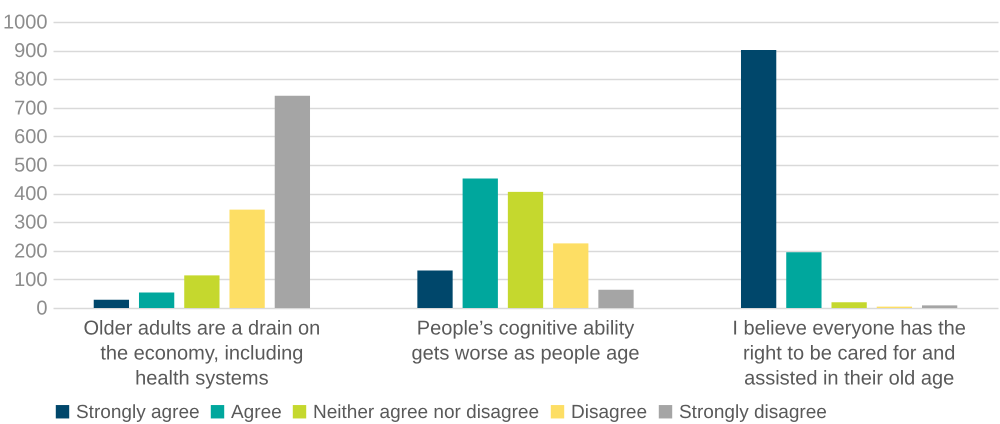 This screenshot has height=424, width=1000. I want to click on y-tick-label: 600, so click(31, 137).